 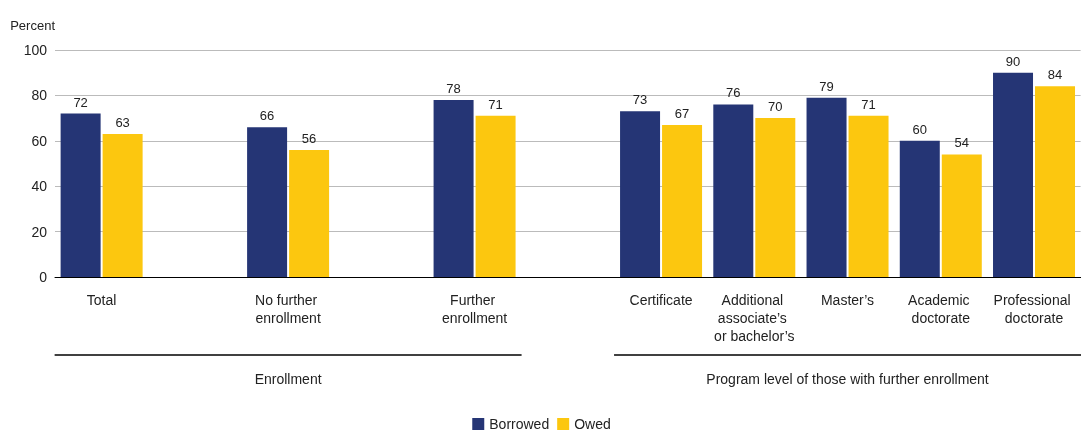 What do you see at coordinates (309, 138) in the screenshot?
I see `data-label: 56` at bounding box center [309, 138].